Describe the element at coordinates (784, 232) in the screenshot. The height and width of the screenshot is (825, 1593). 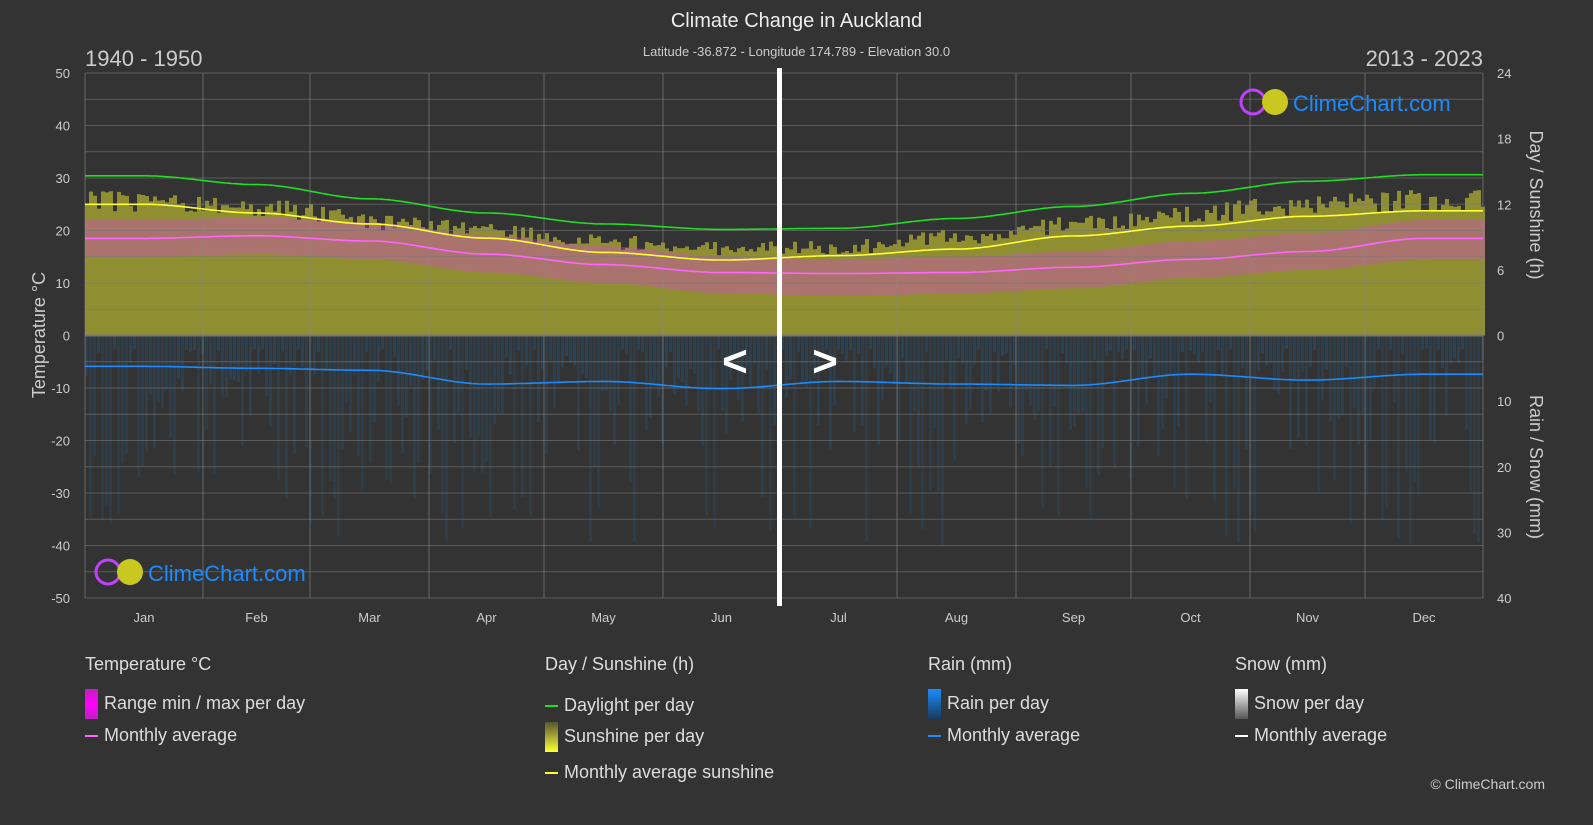
I see `sunshine-avg-line` at that location.